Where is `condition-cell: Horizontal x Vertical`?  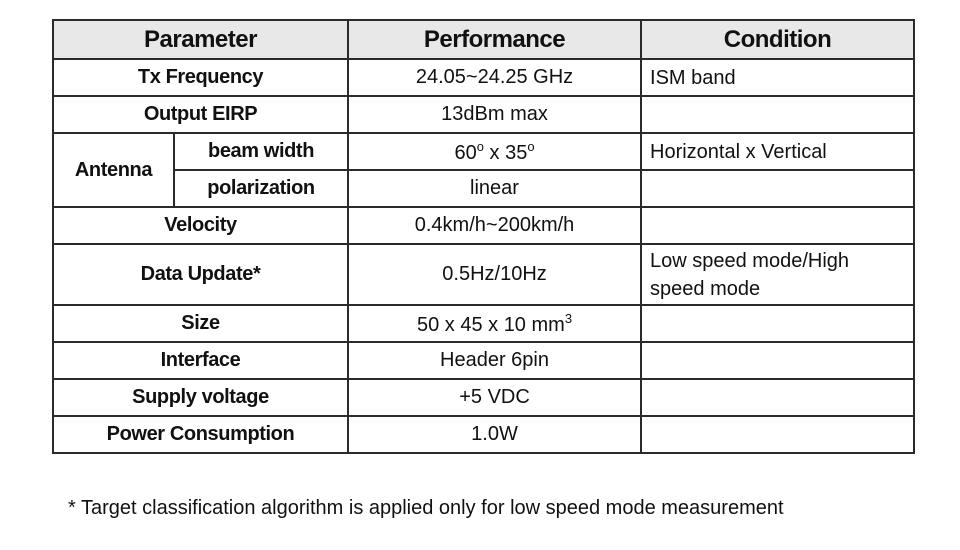
condition-cell: Horizontal x Vertical is located at coordinates (778, 151).